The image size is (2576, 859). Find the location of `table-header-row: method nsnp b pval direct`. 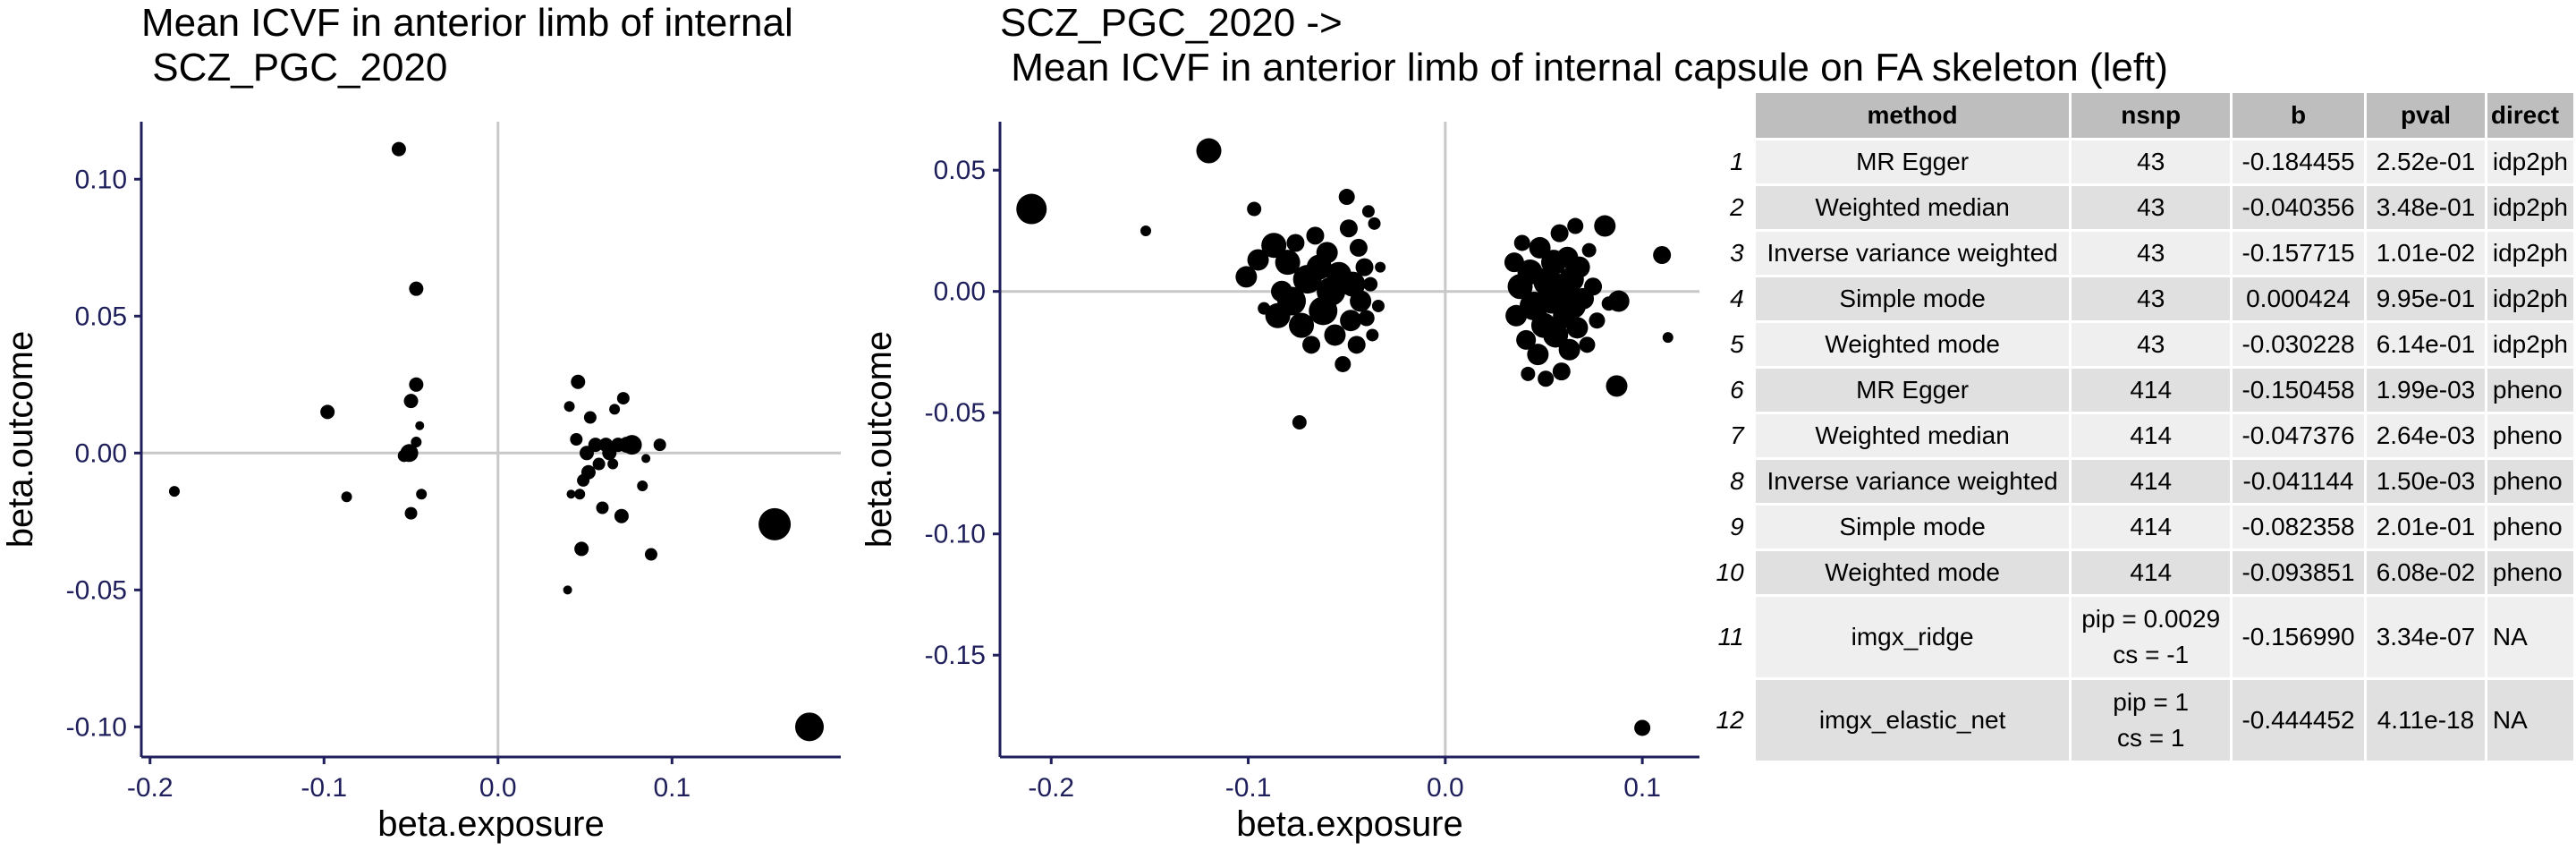

table-header-row: method nsnp b pval direct is located at coordinates (2143, 116).